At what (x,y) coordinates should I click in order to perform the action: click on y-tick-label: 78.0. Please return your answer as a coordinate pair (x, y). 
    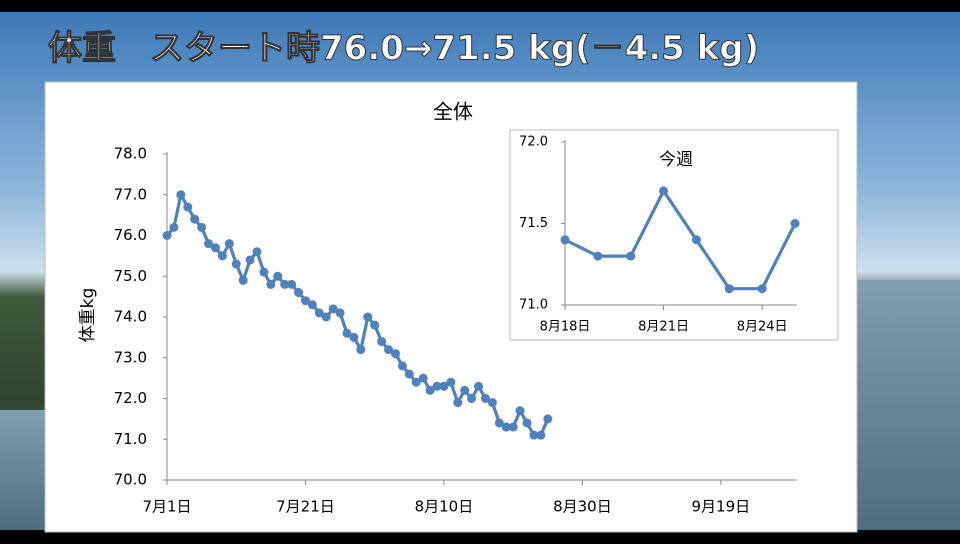
    Looking at the image, I should click on (130, 154).